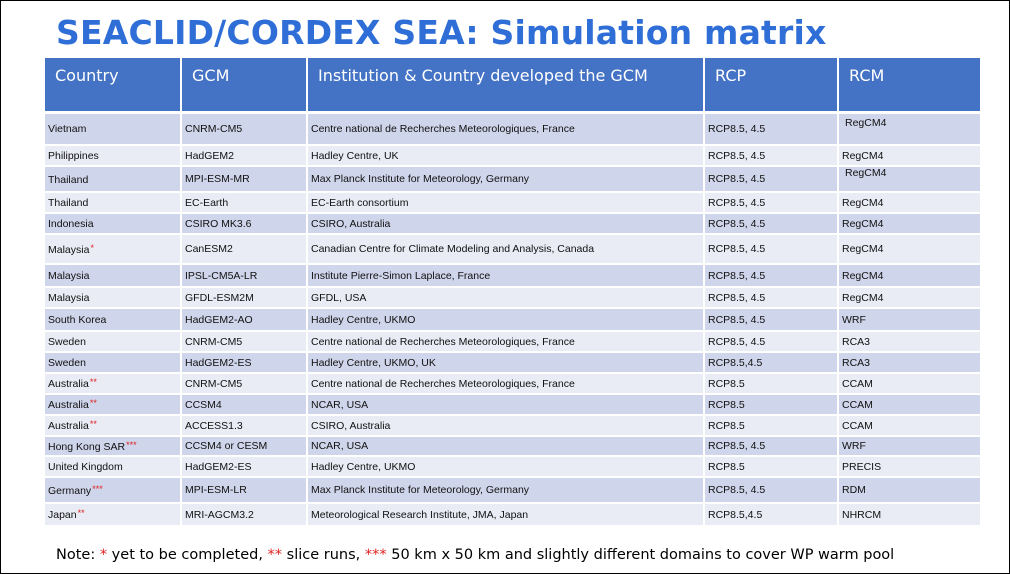 This screenshot has height=574, width=1010. I want to click on cell-marker: **, so click(93, 424).